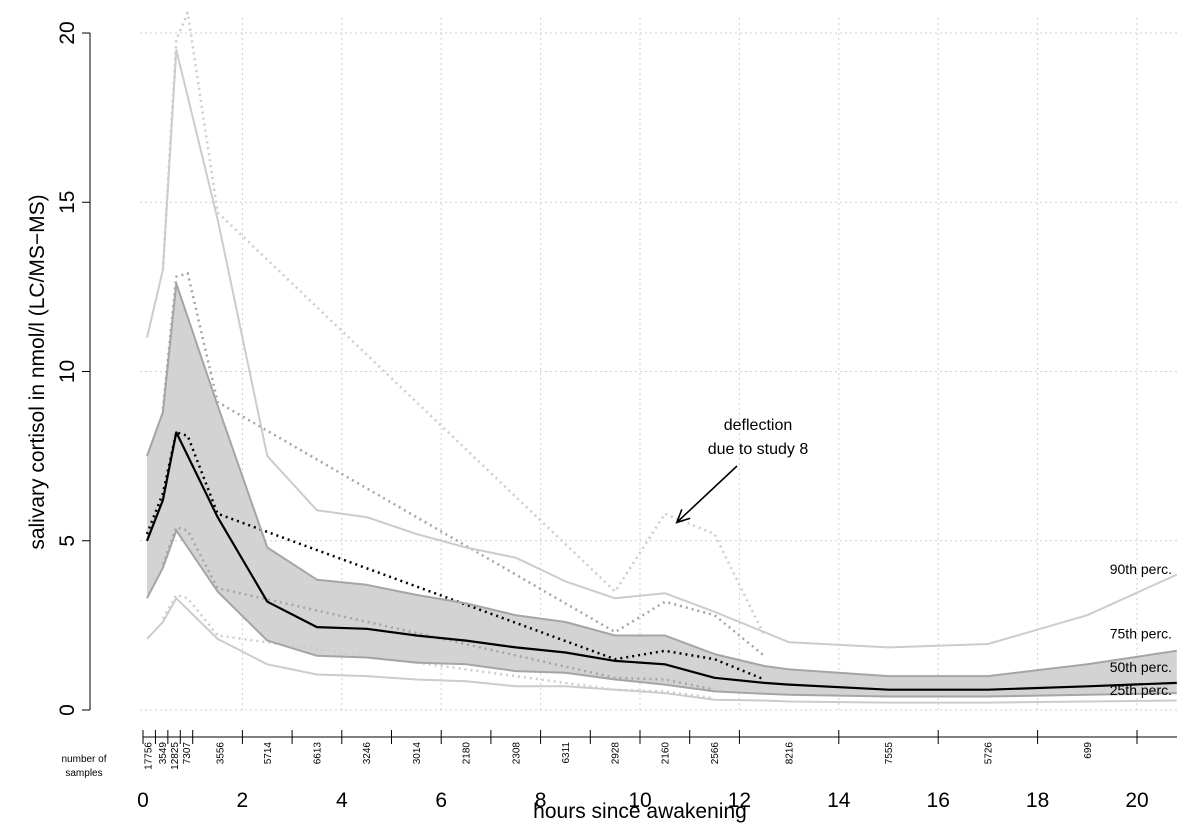 Image resolution: width=1177 pixels, height=827 pixels. I want to click on sample-count-1: 3549, so click(163, 753).